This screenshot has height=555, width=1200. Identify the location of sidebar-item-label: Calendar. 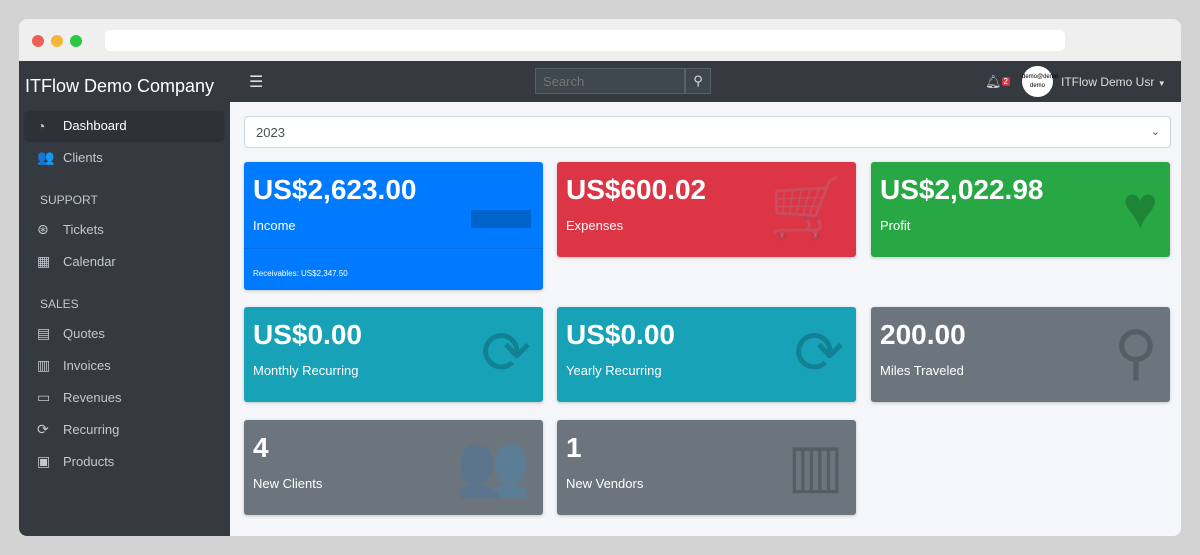
(89, 261).